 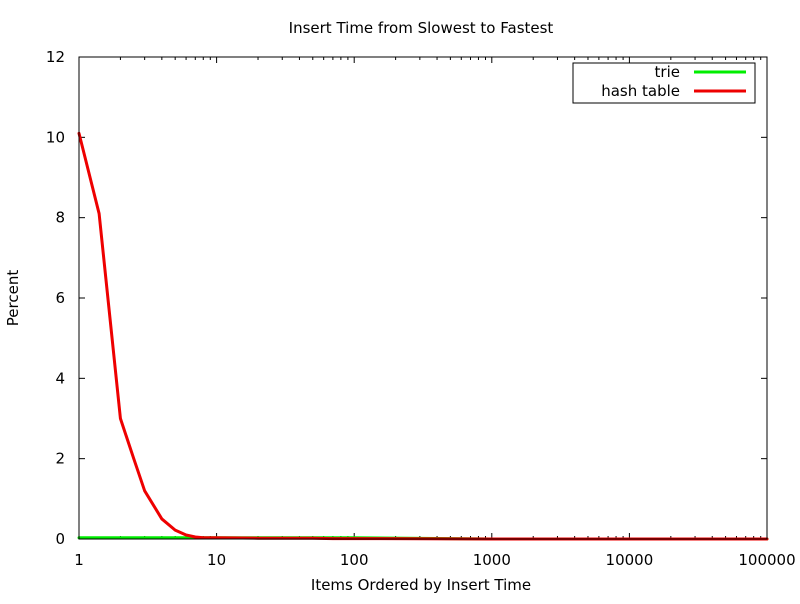 What do you see at coordinates (640, 91) in the screenshot?
I see `legend-label-hash-table: hash table` at bounding box center [640, 91].